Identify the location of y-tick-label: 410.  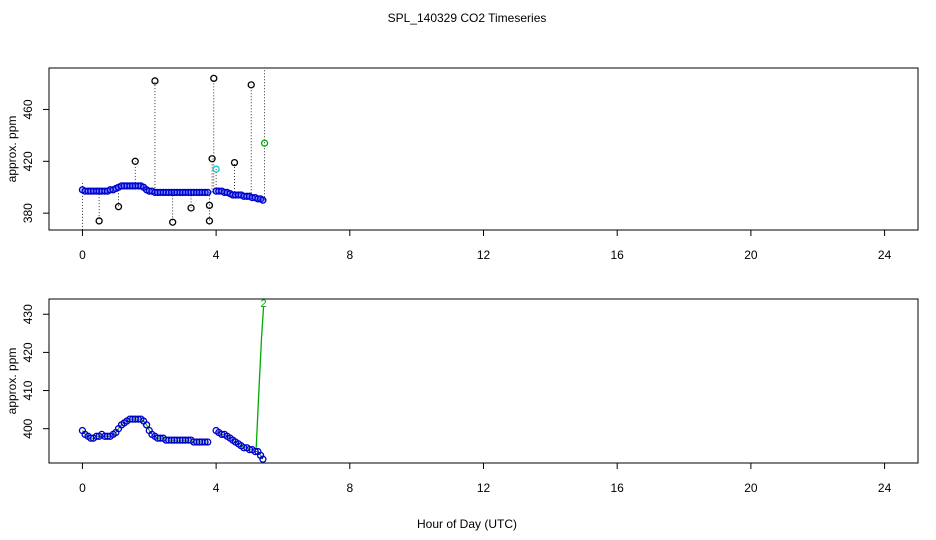
(28, 390).